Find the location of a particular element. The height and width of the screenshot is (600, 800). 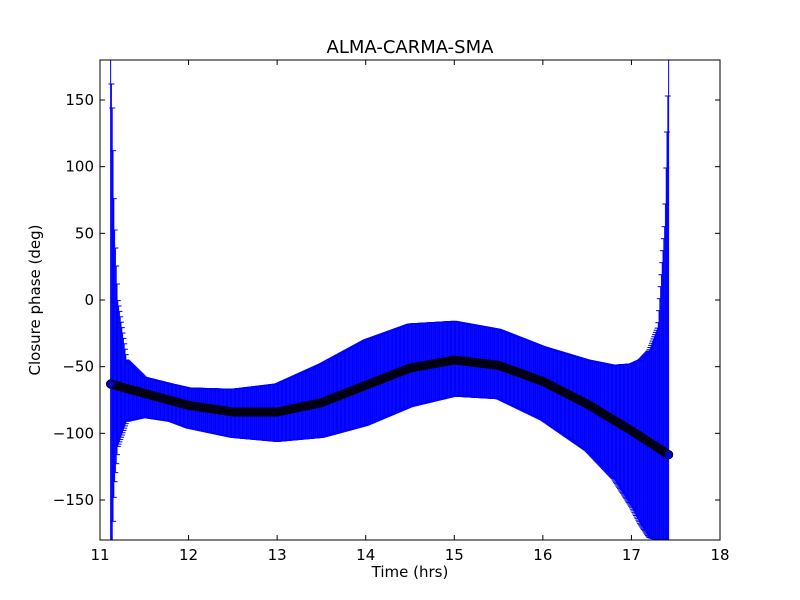

x-tick-label: 11 is located at coordinates (99, 555).